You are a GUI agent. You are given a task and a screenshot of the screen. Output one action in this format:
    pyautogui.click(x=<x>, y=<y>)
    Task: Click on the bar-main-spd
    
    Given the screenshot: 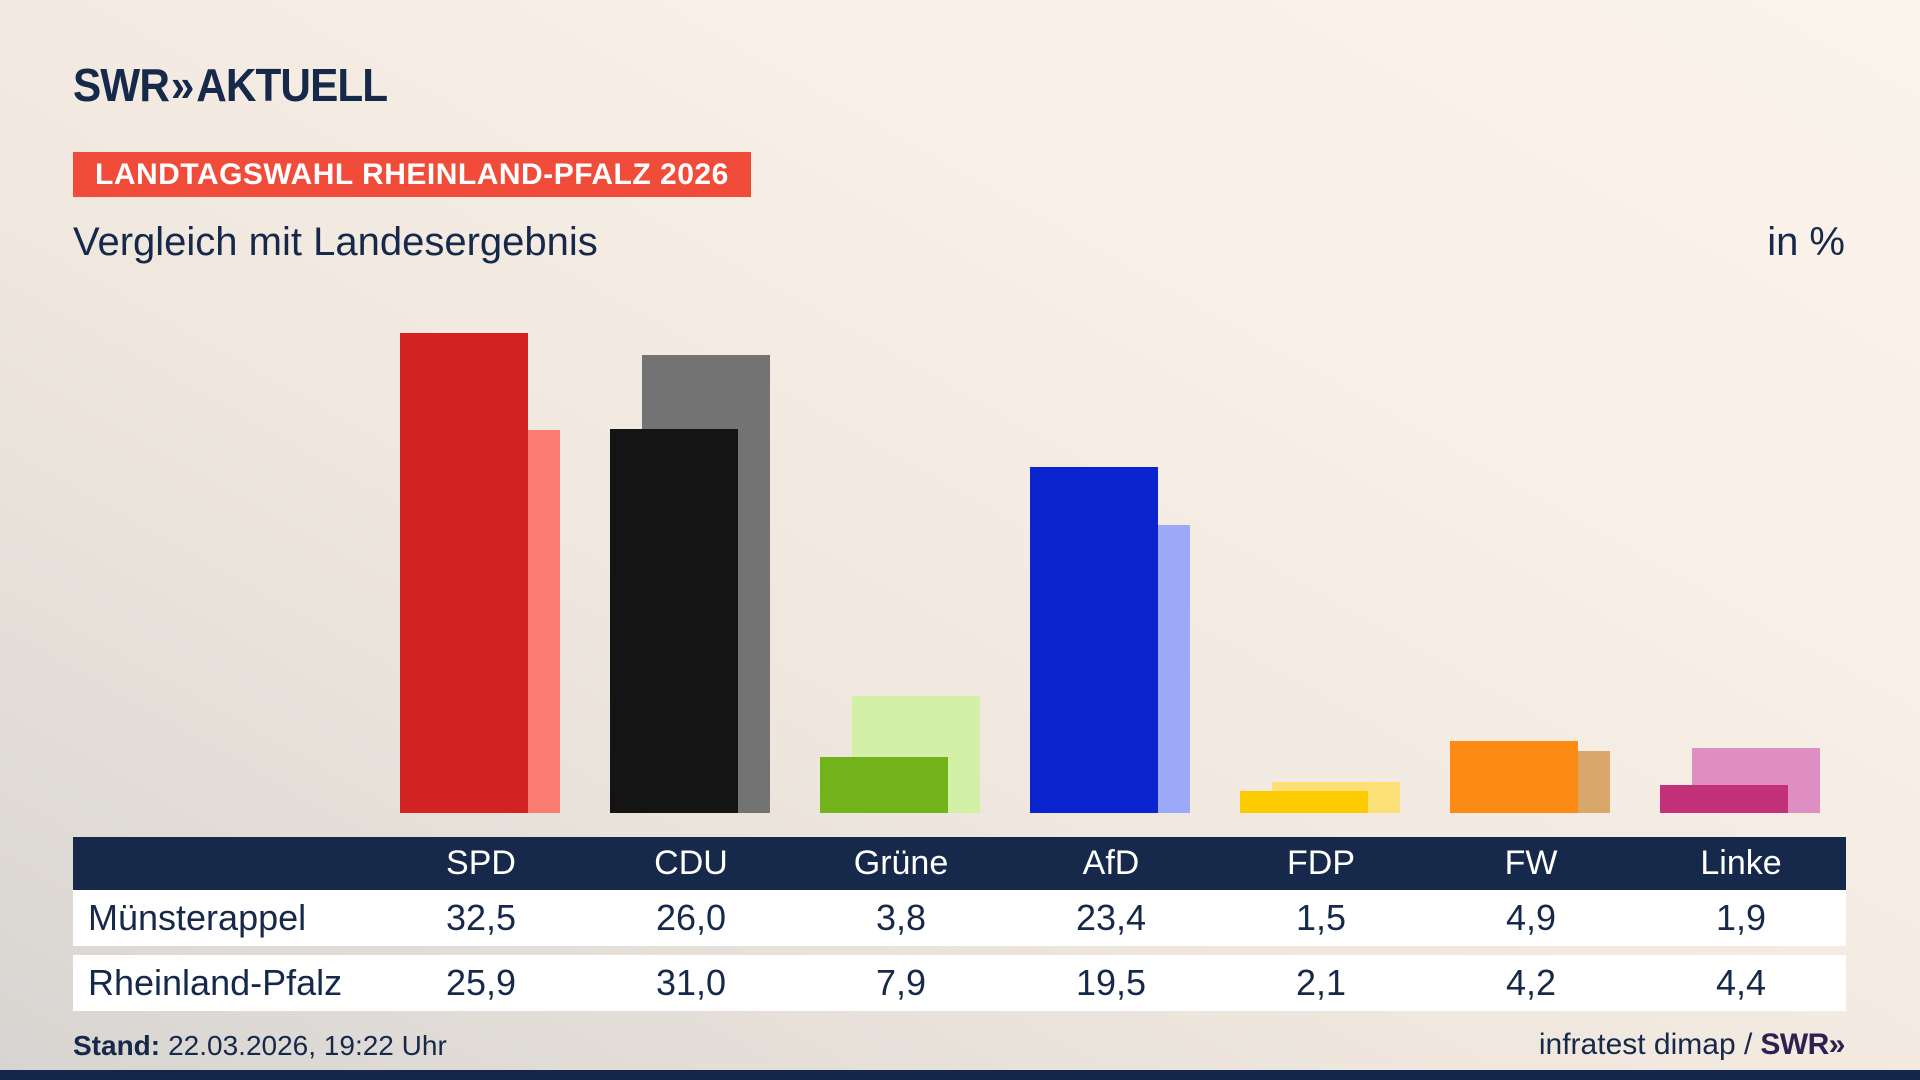 What is the action you would take?
    pyautogui.click(x=464, y=573)
    